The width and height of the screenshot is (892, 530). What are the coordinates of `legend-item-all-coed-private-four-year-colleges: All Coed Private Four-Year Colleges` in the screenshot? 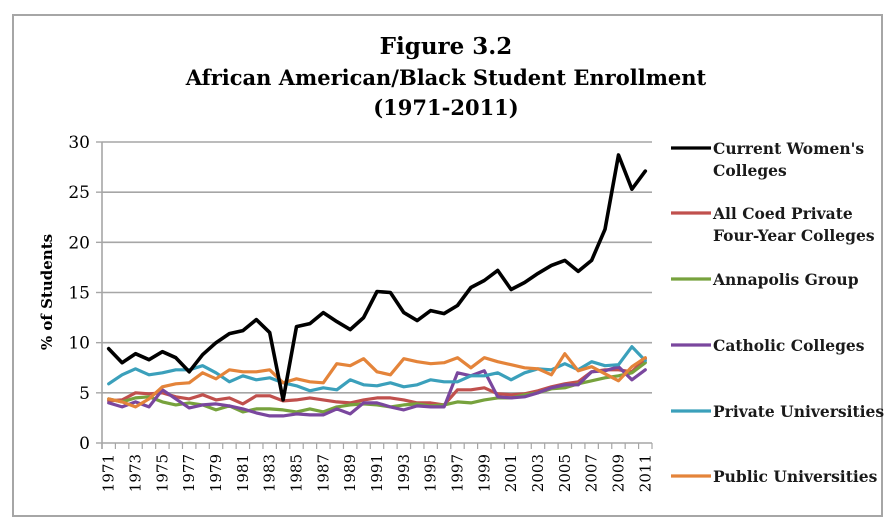 It's located at (773, 224).